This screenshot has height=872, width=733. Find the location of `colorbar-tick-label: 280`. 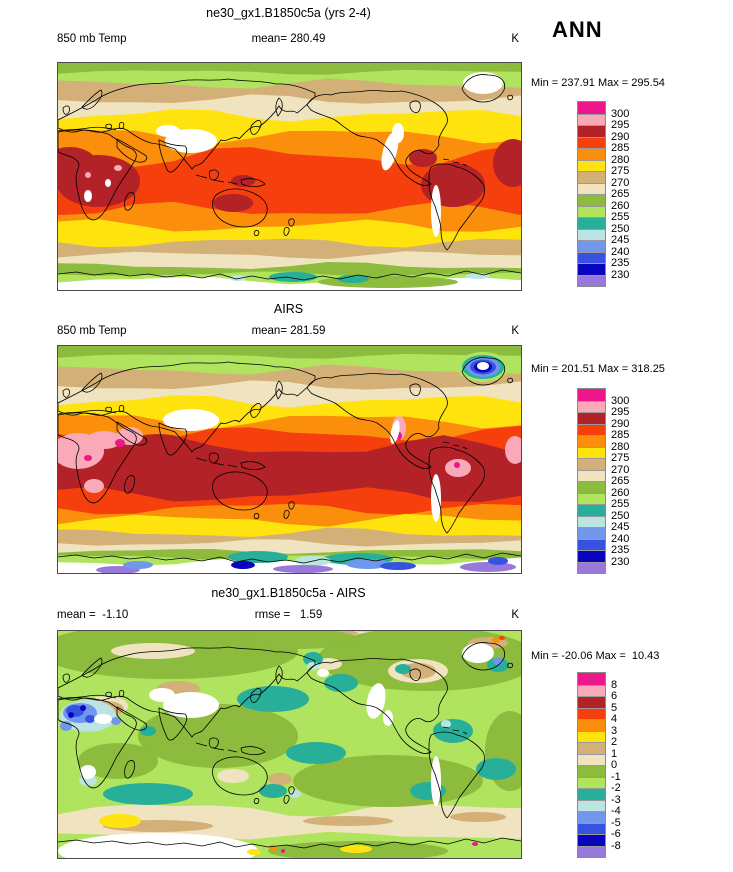

colorbar-tick-label: 280 is located at coordinates (620, 159).